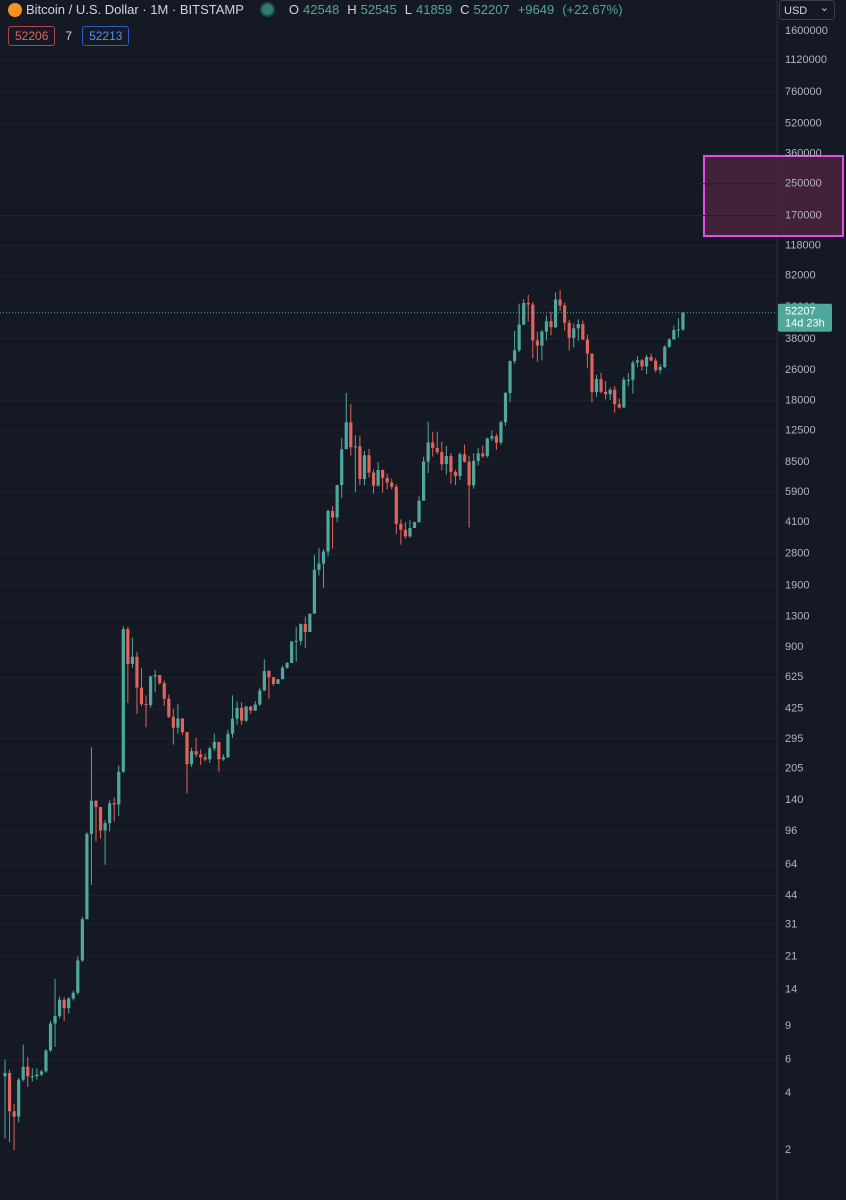 Image resolution: width=846 pixels, height=1200 pixels. Describe the element at coordinates (803, 154) in the screenshot. I see `y-tick-label: 360000` at that location.